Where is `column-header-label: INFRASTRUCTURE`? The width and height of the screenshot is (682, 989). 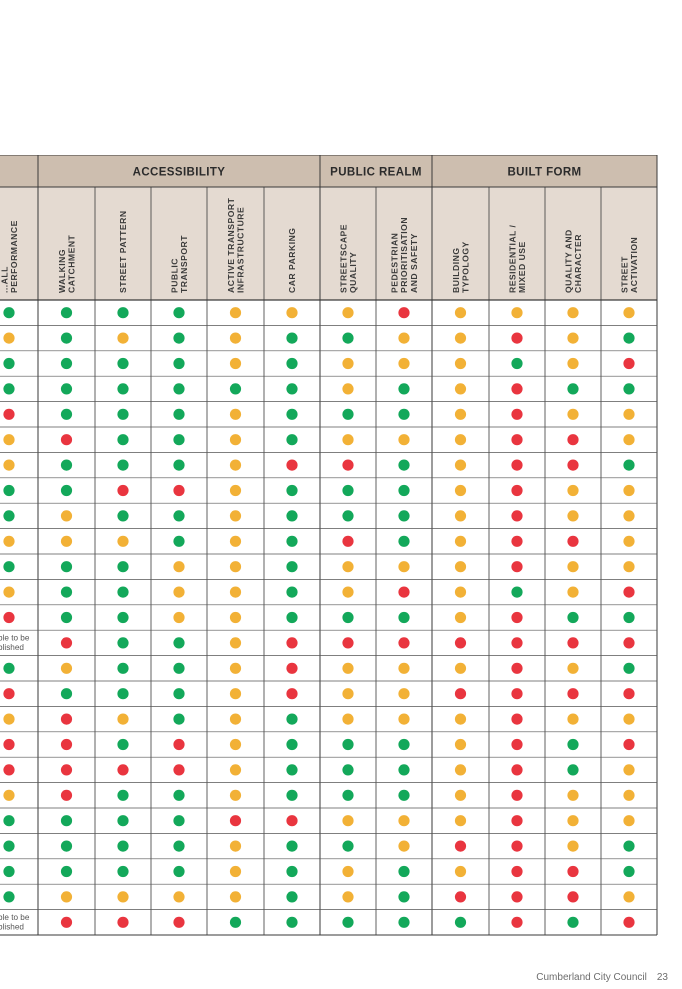
column-header-label: INFRASTRUCTURE is located at coordinates (241, 250).